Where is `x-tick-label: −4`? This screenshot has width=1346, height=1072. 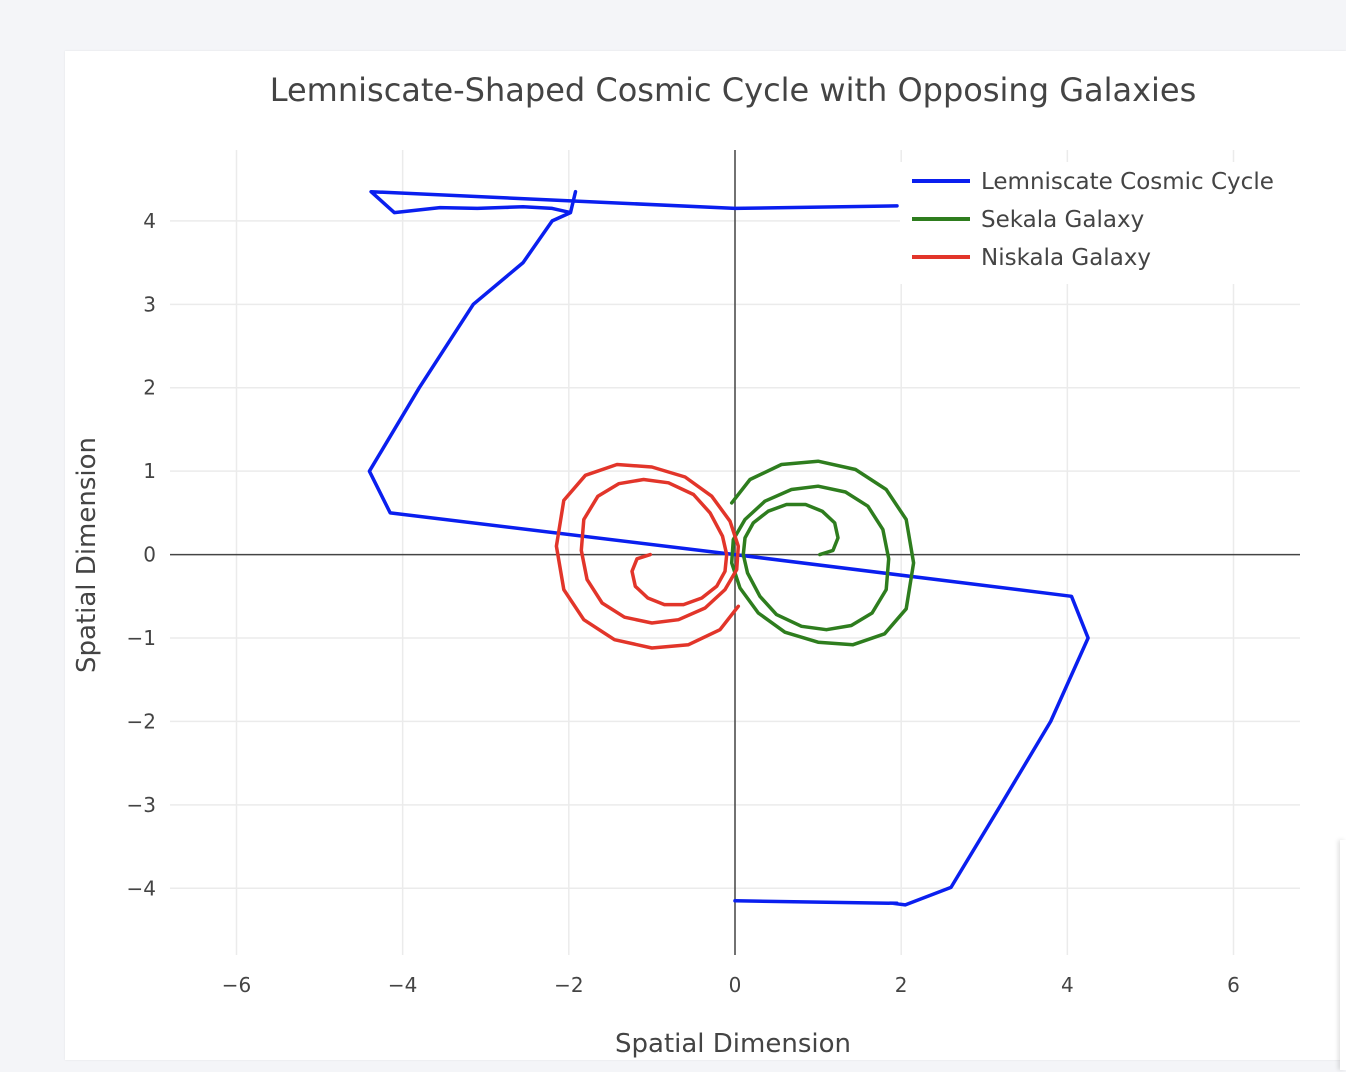 x-tick-label: −4 is located at coordinates (402, 985).